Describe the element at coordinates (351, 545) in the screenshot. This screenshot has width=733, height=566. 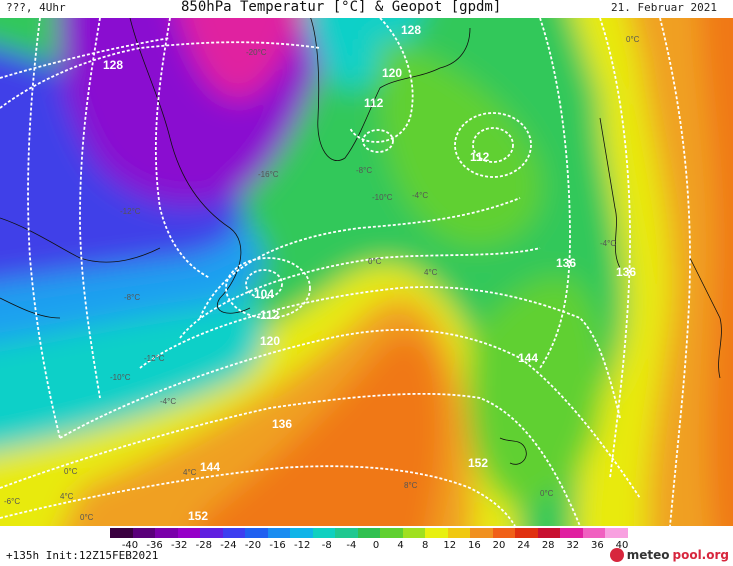
I see `legend-tick-label: -4` at that location.